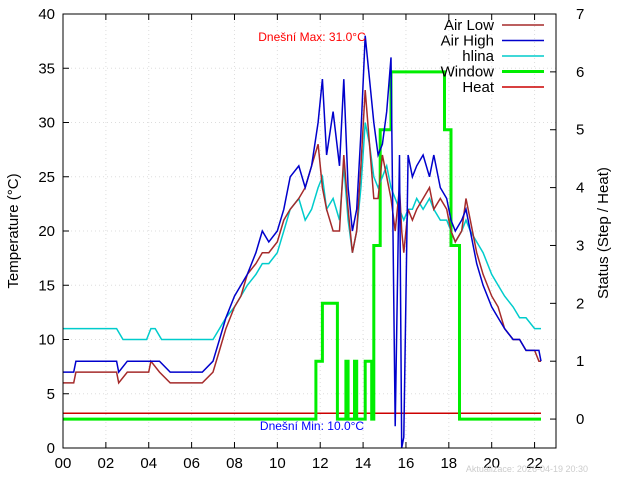 This screenshot has height=480, width=640. Describe the element at coordinates (580, 72) in the screenshot. I see `right-tick-label: 6` at that location.